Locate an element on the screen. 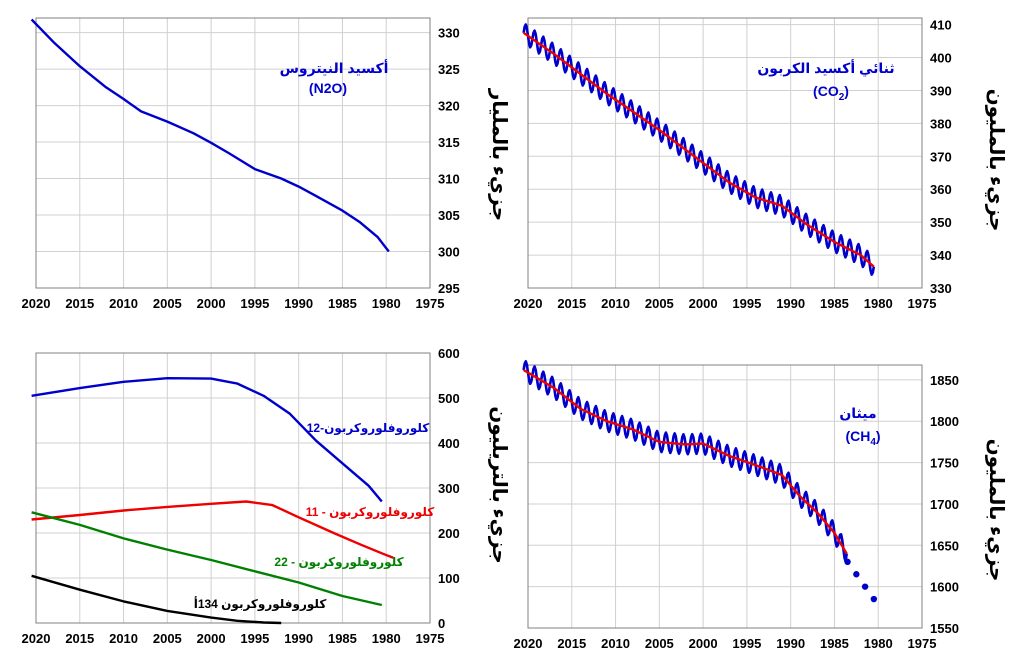  y-tick-label: 320 is located at coordinates (449, 106).